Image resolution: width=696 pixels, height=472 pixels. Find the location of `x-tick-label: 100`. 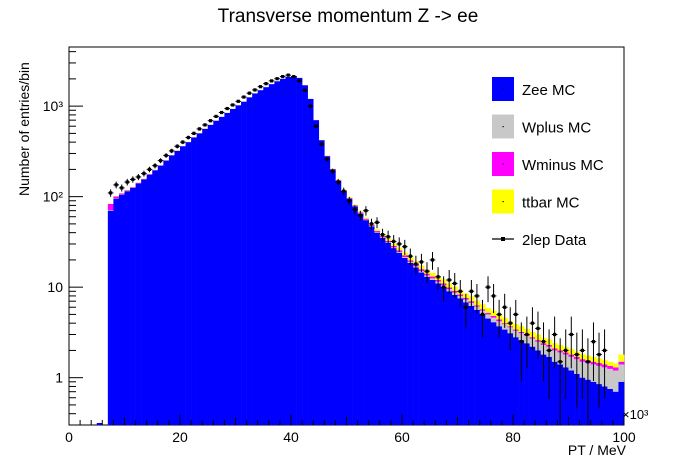

x-tick-label: 100 is located at coordinates (624, 437).